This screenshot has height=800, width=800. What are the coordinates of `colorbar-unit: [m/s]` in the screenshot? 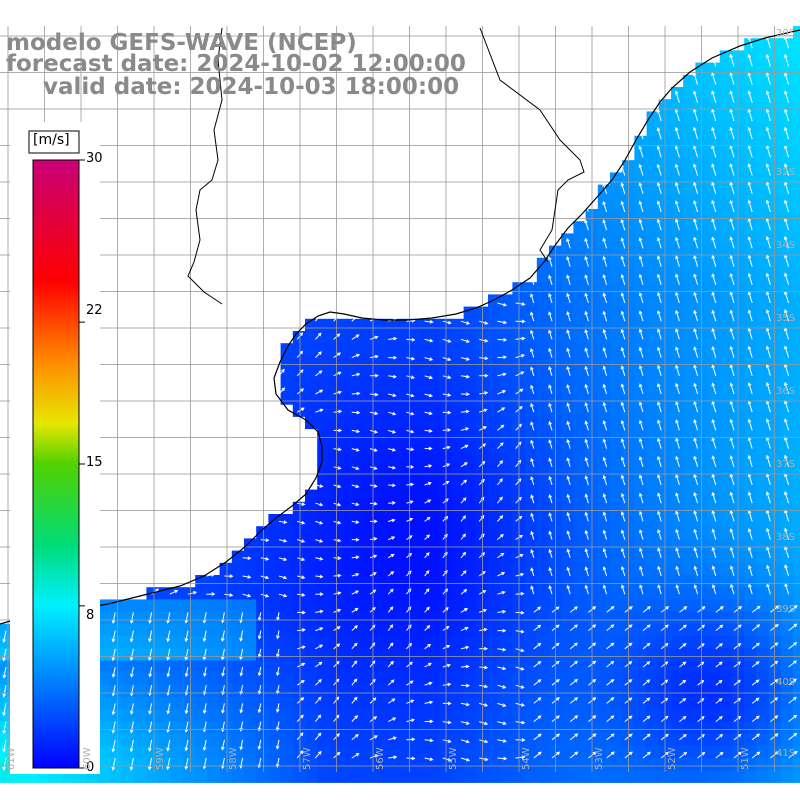 It's located at (51, 140).